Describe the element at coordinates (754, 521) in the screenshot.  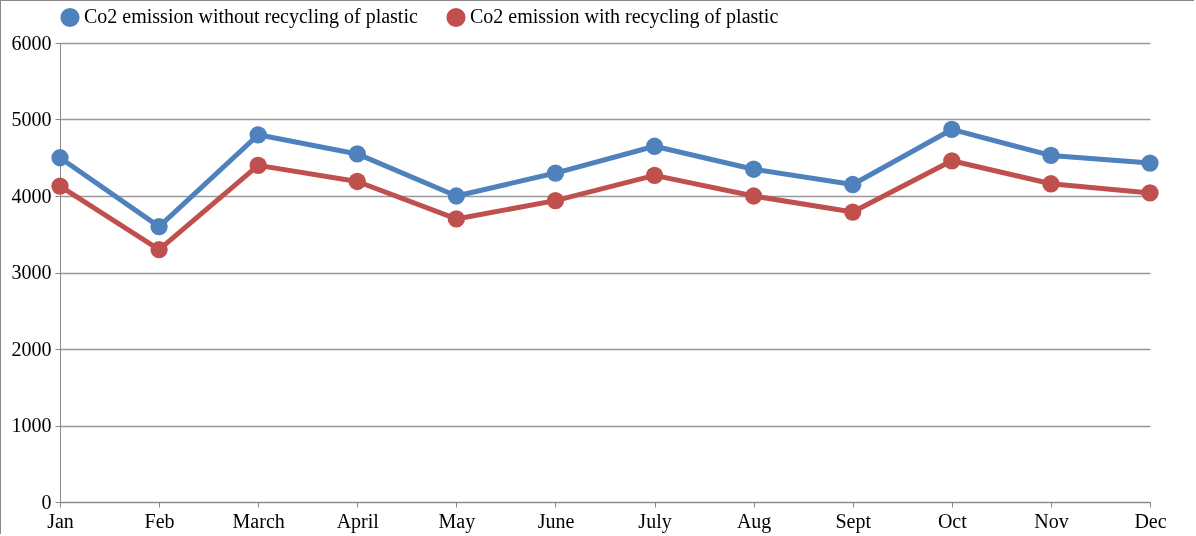
I see `x-tick-label: Aug` at that location.